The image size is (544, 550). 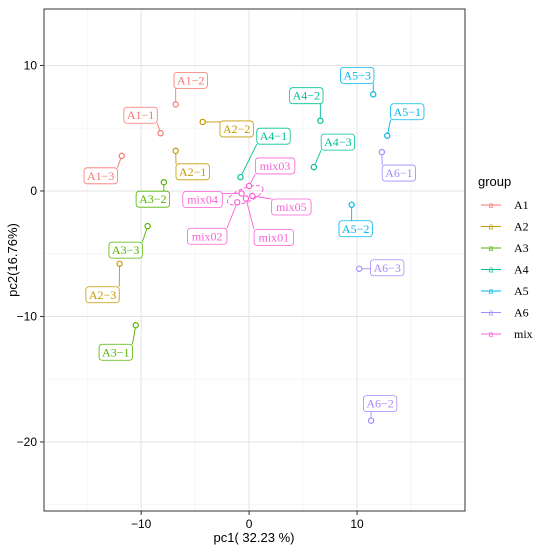 I want to click on y-tick-label: 10, so click(x=31, y=65).